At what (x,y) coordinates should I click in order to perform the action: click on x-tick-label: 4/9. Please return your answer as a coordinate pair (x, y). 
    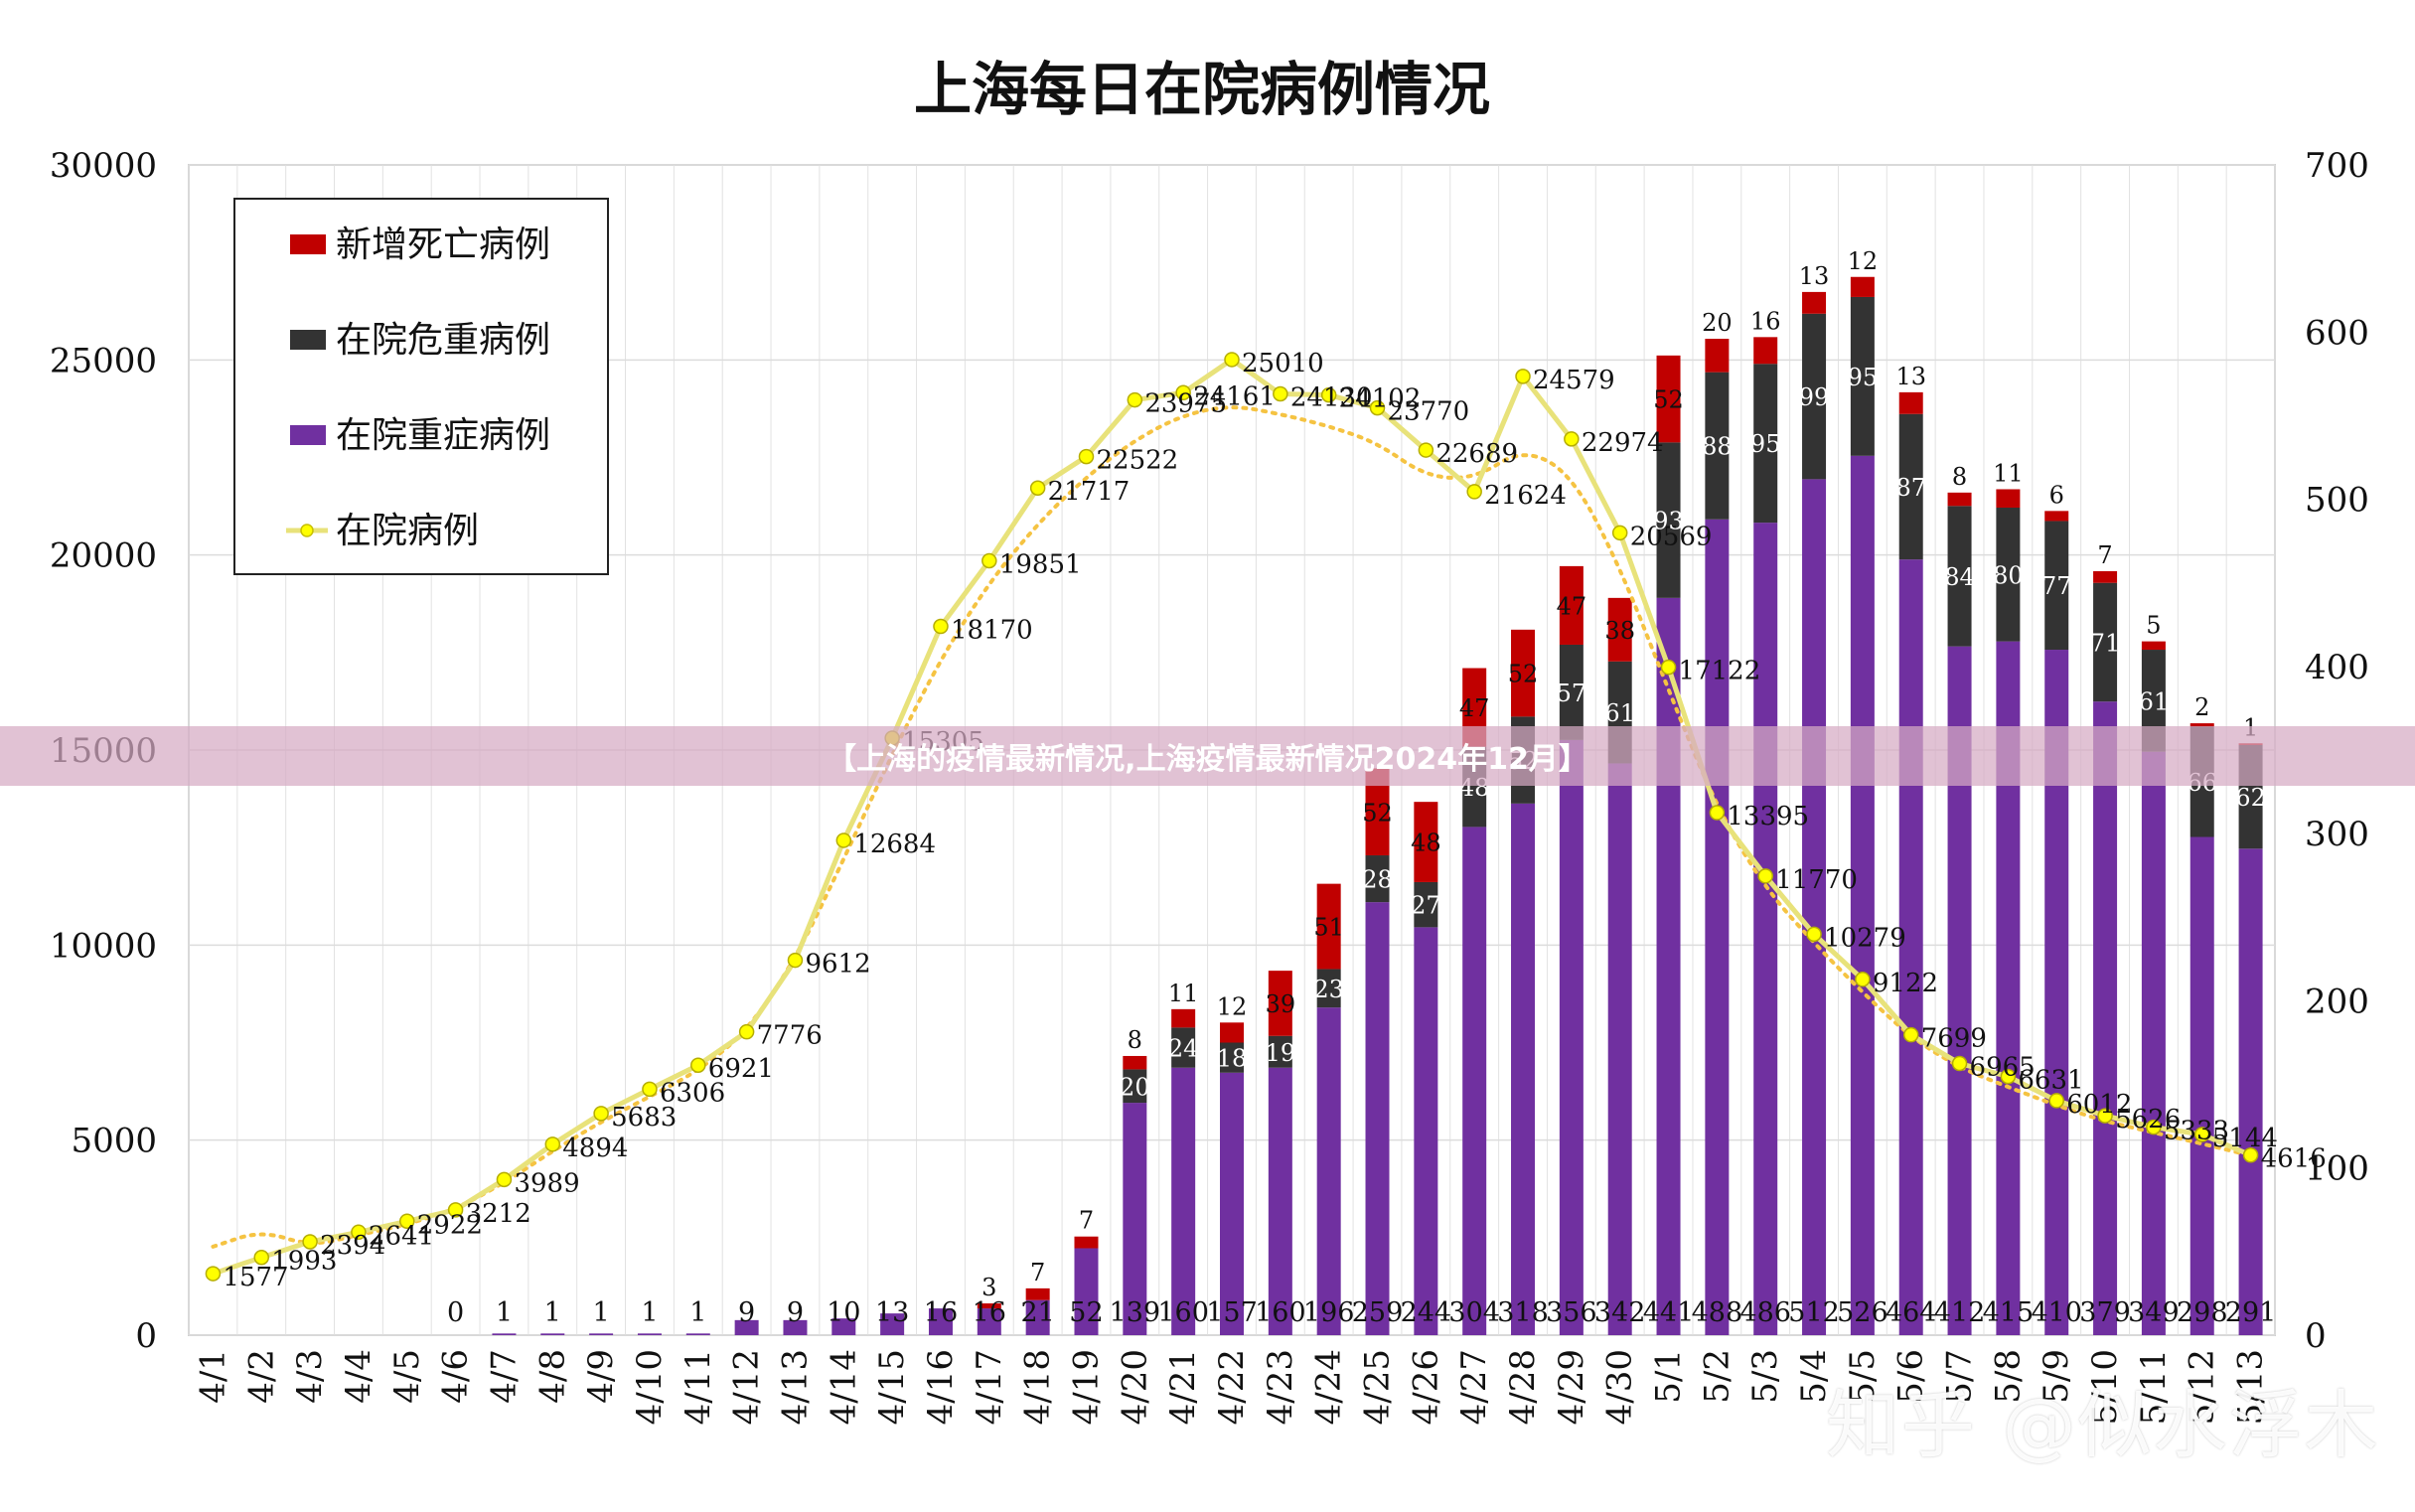
    Looking at the image, I should click on (601, 1376).